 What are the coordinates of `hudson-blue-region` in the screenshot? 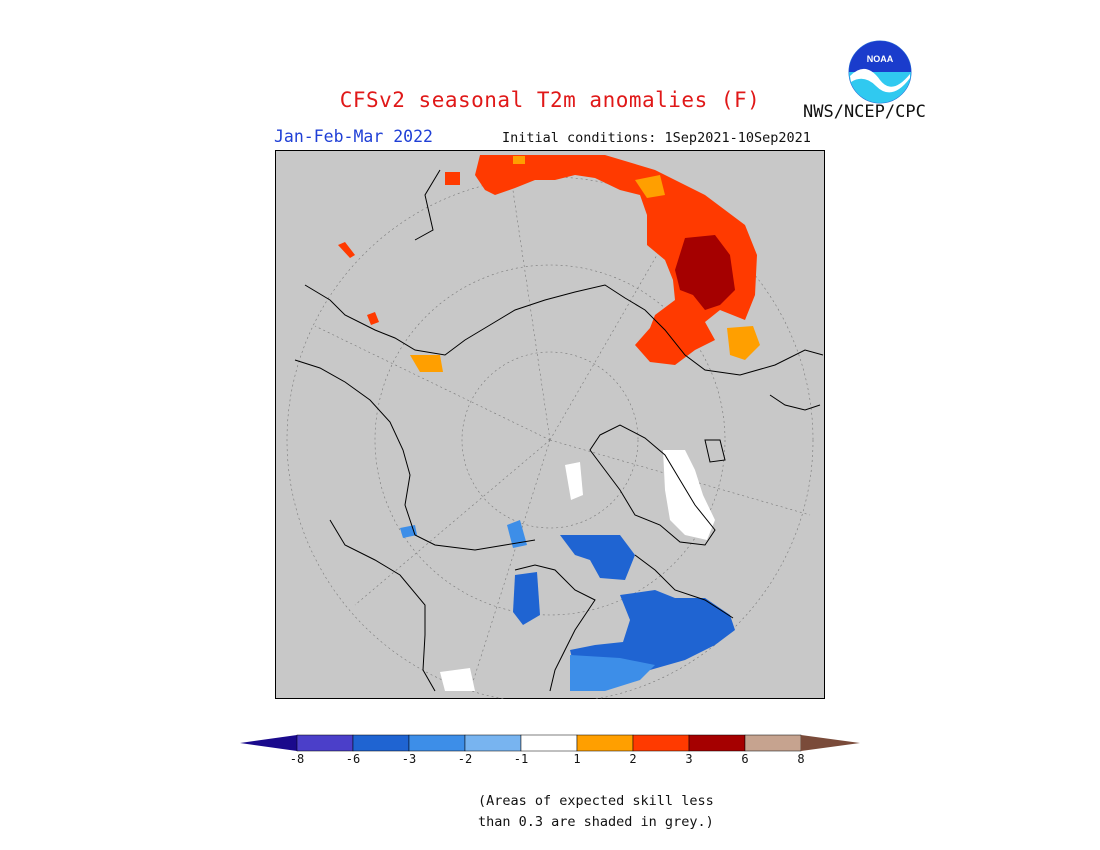 It's located at (597, 557).